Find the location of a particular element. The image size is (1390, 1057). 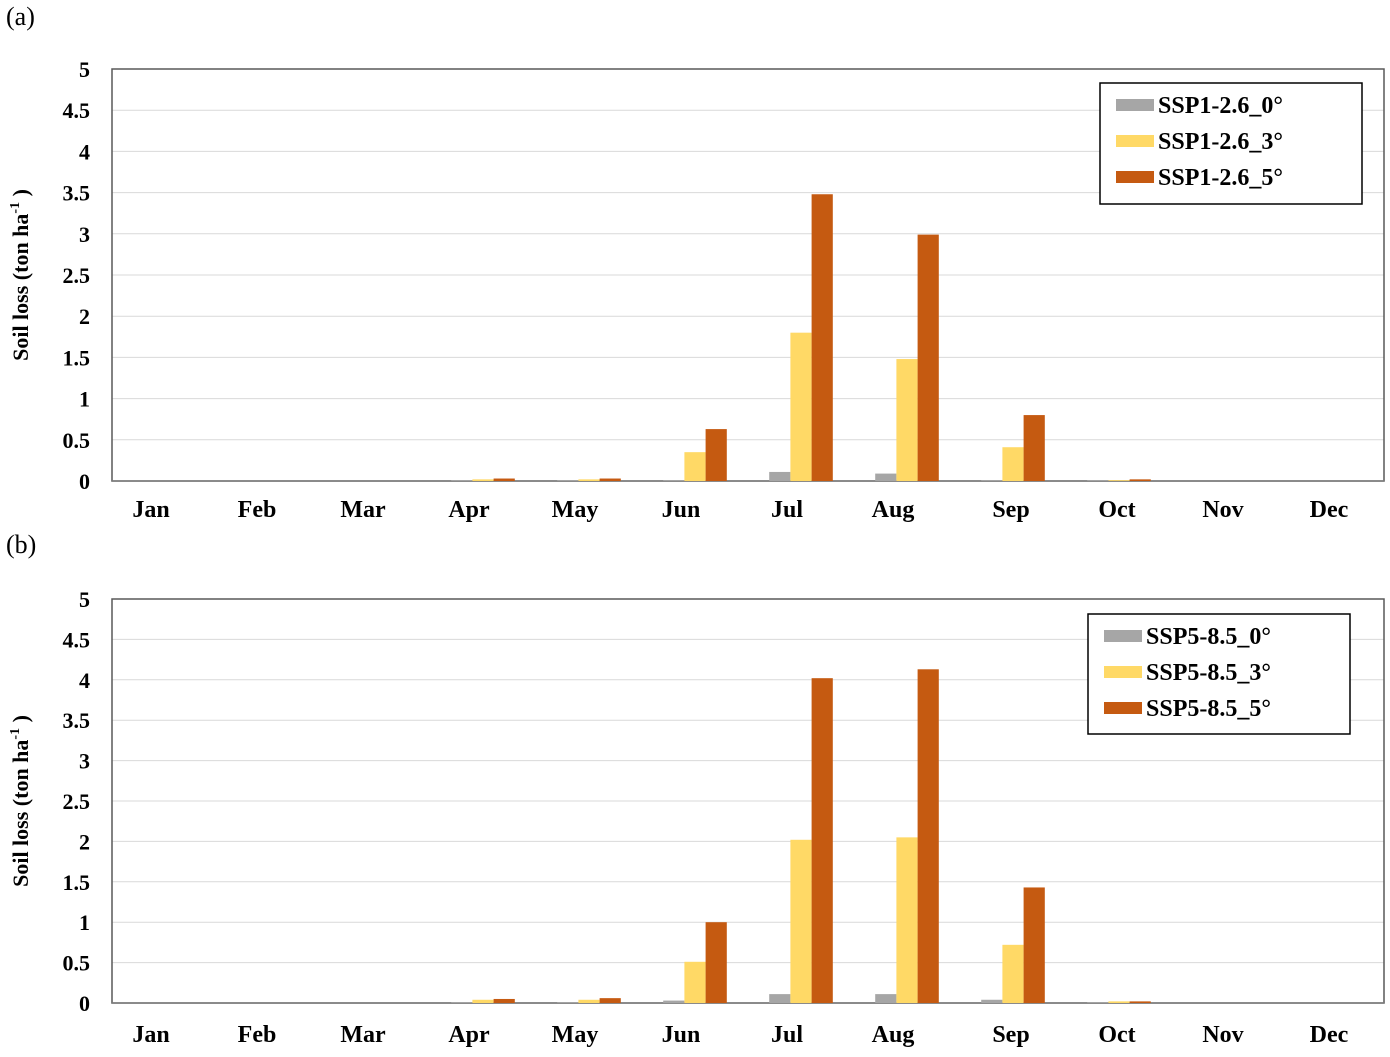

y-tick-label: 3 is located at coordinates (84, 234).